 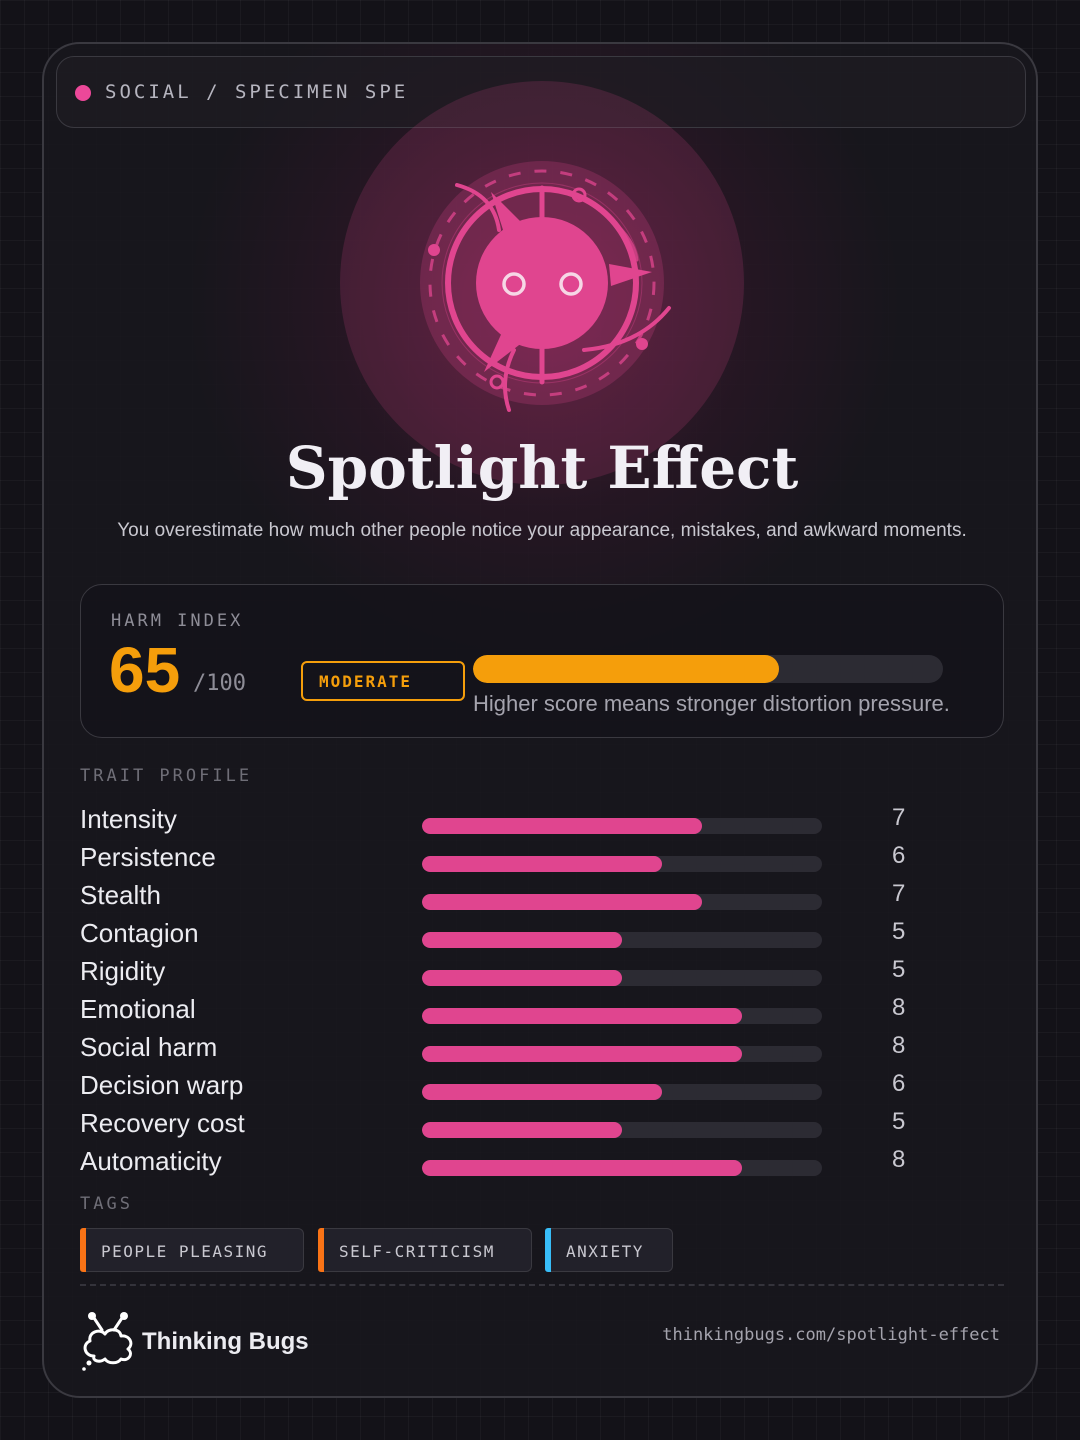 What do you see at coordinates (177, 621) in the screenshot?
I see `harm-index-label: HARM INDEX` at bounding box center [177, 621].